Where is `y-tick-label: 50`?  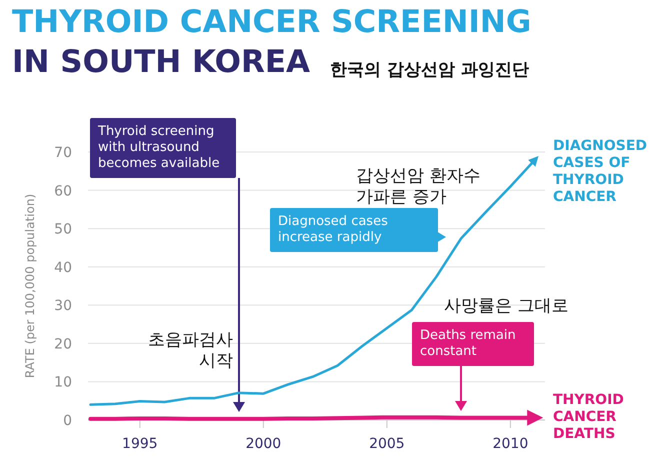
y-tick-label: 50 is located at coordinates (63, 230).